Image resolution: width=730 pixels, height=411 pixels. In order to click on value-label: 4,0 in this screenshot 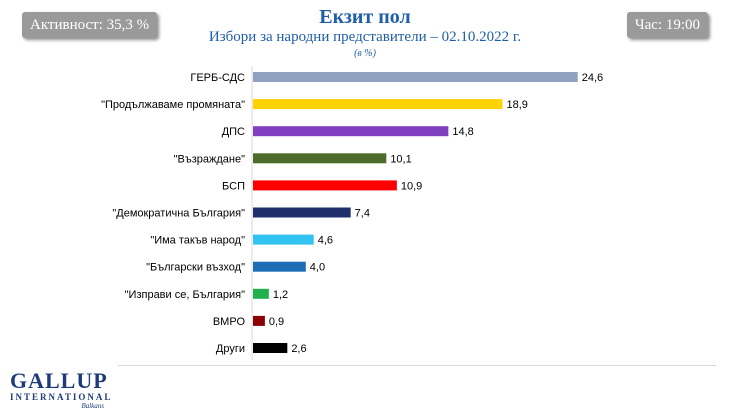, I will do `click(317, 268)`.